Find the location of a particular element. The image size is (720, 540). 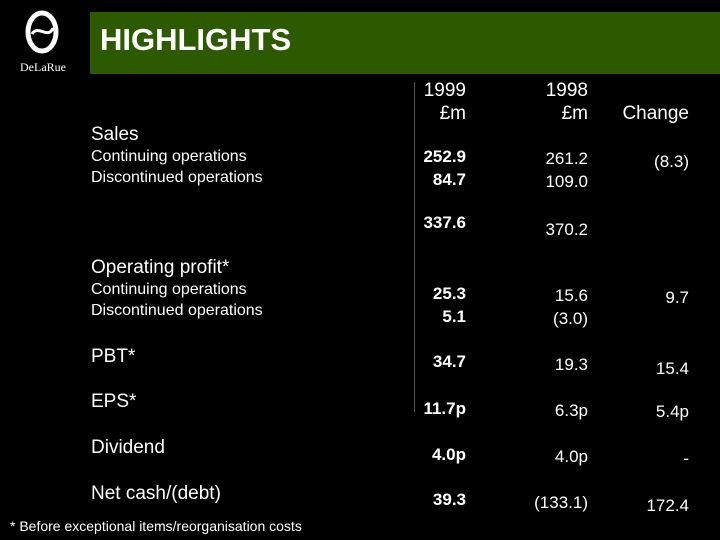

operating-profit-continuing-label: Continuing operations is located at coordinates (169, 289).